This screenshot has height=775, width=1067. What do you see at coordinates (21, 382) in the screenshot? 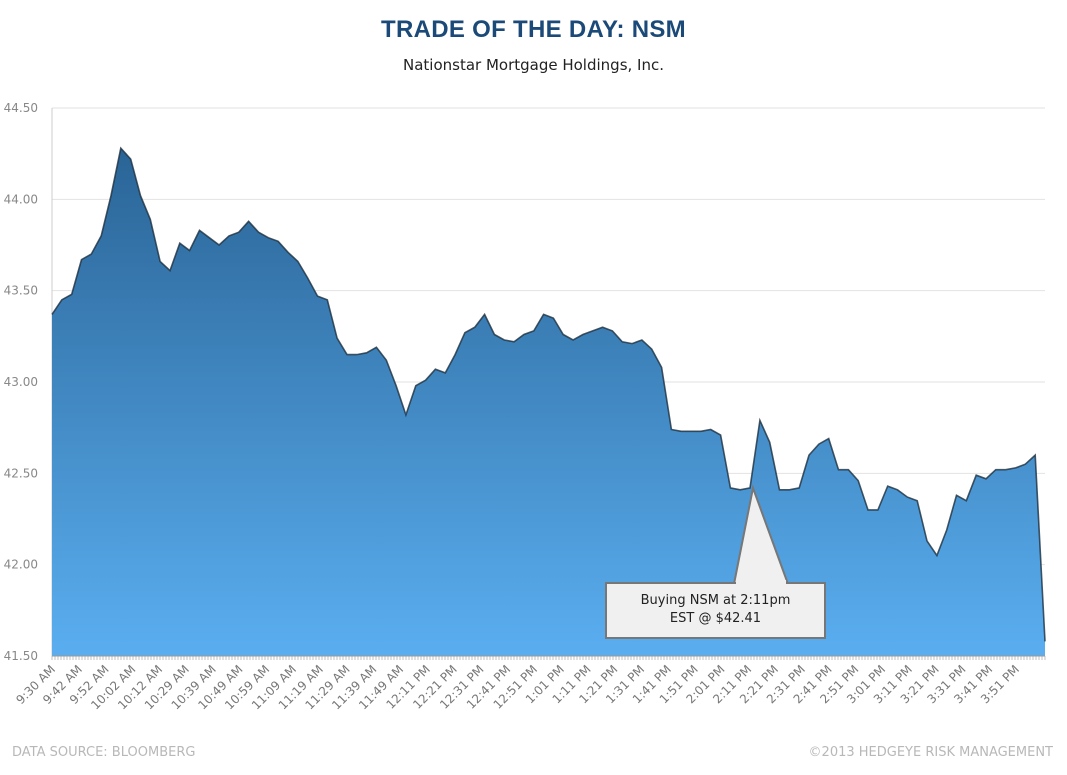
I see `y-tick-label: 43.00` at bounding box center [21, 382].